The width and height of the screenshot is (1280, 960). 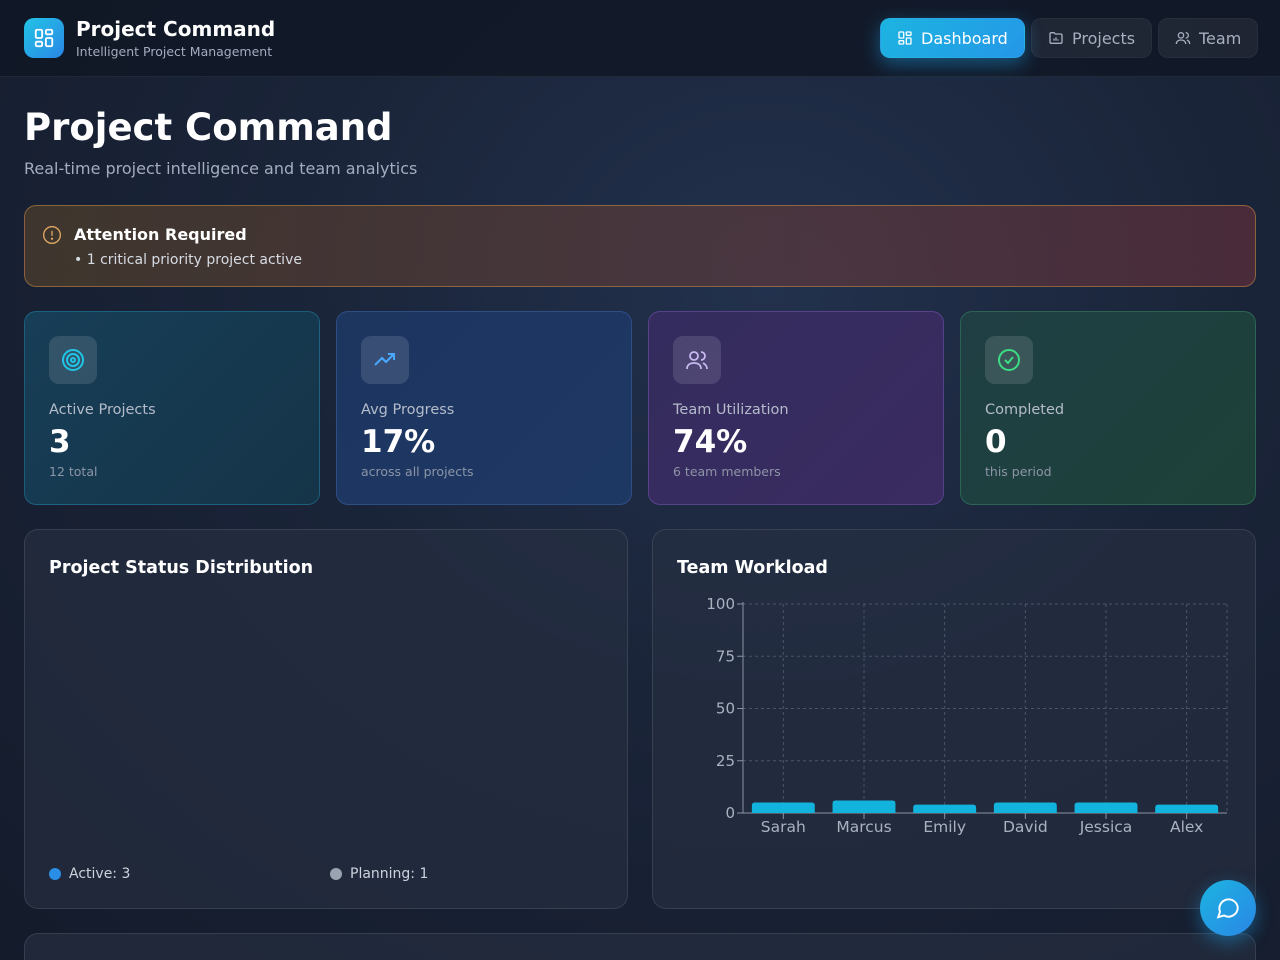 I want to click on y-tick-label: 100, so click(x=720, y=604).